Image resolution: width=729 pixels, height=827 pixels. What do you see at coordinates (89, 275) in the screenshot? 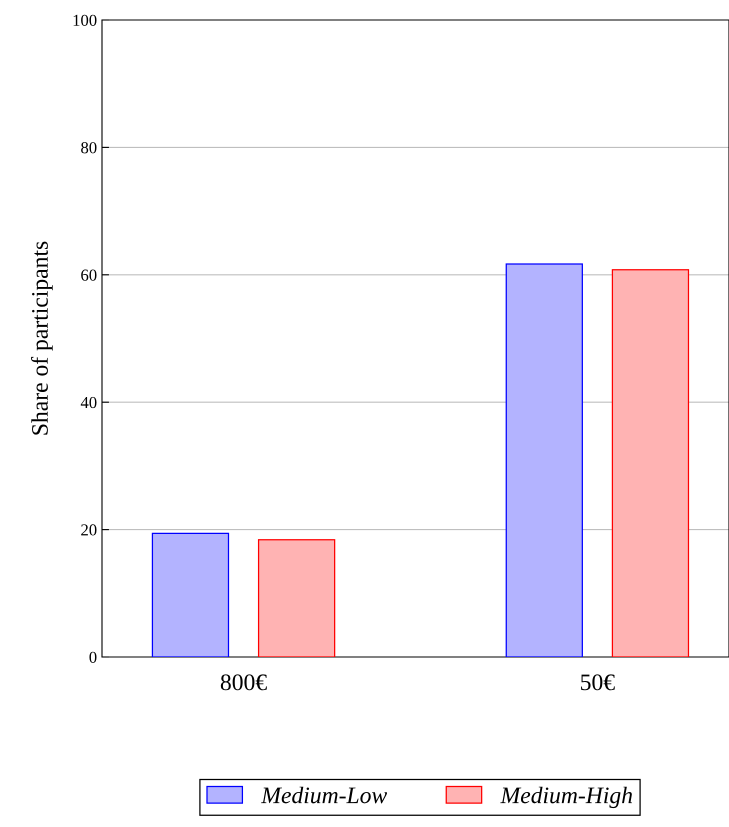
I see `y-tick-label: 60` at bounding box center [89, 275].